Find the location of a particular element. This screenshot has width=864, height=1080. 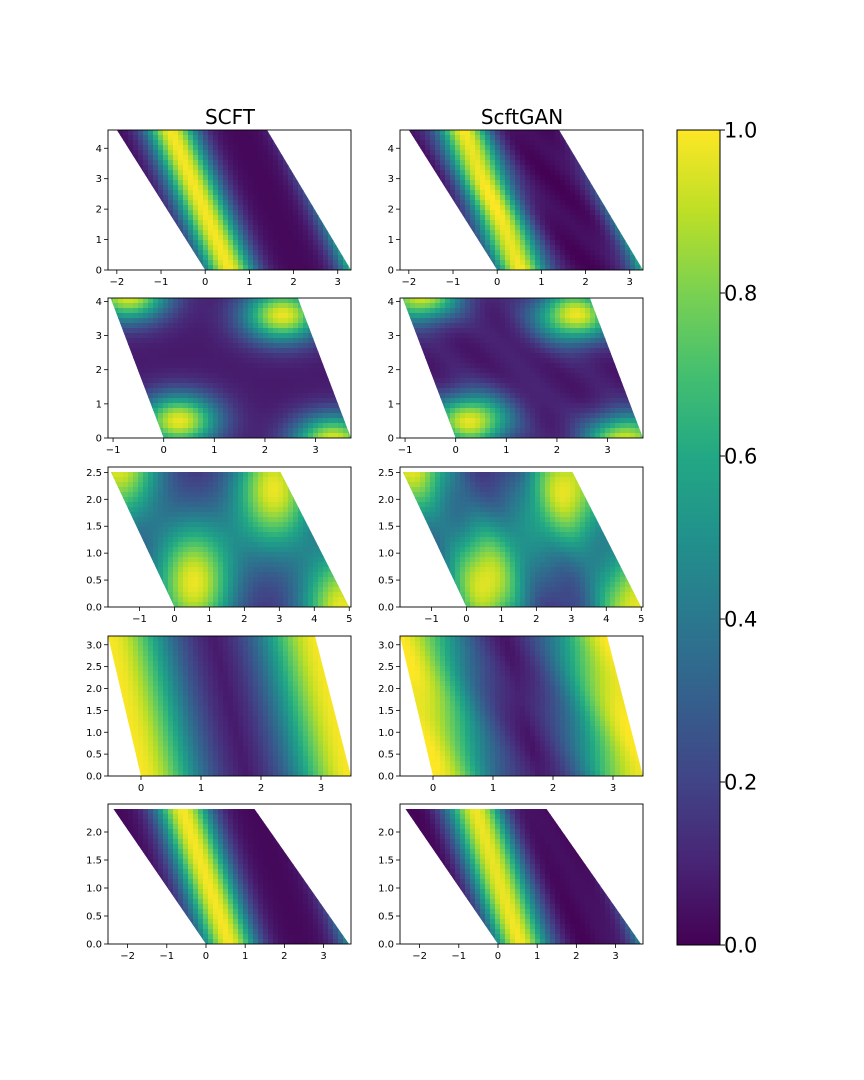

x-tick-label: 2 is located at coordinates (265, 450).